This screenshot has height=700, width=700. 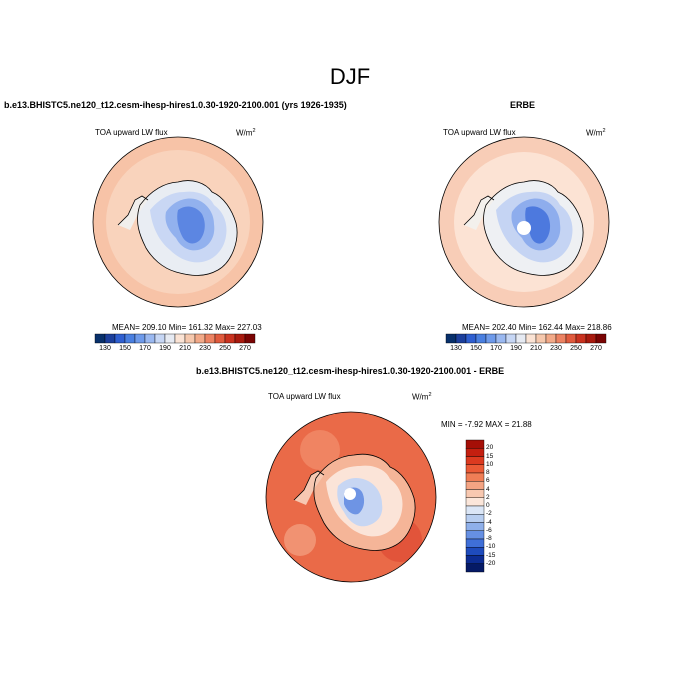 I want to click on obs-map-border, so click(x=524, y=222).